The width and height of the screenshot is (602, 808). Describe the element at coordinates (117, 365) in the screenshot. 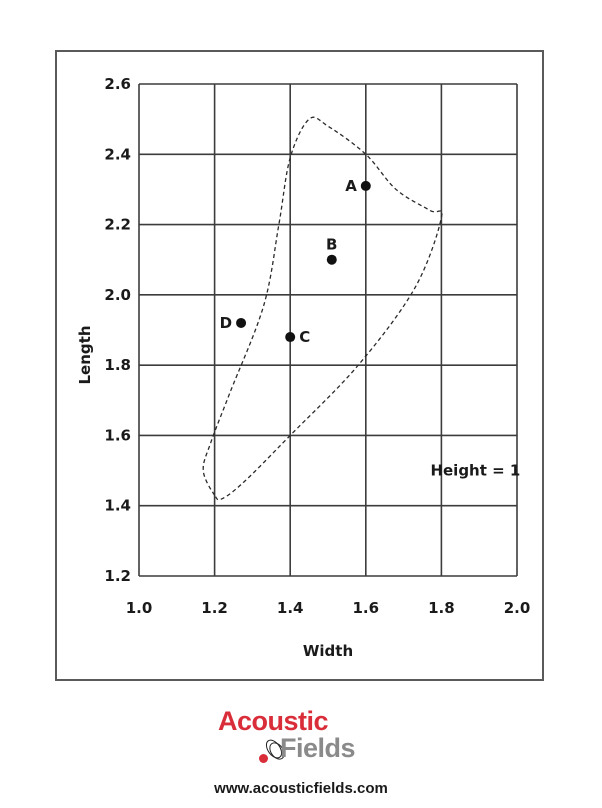

I see `y-tick-label: 1.8` at that location.